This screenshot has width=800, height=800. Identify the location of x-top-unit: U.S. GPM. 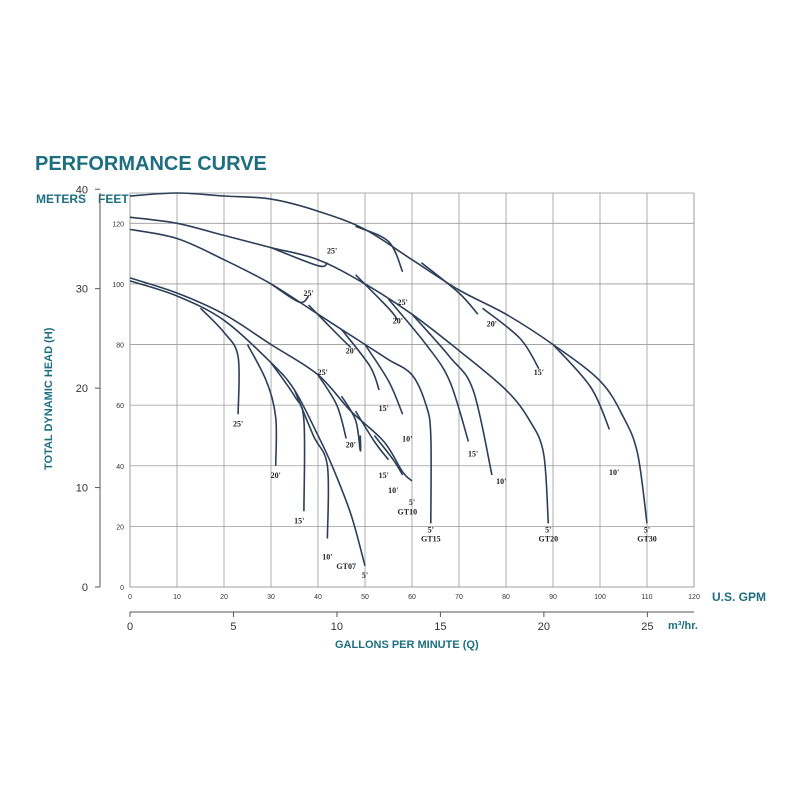
(739, 597).